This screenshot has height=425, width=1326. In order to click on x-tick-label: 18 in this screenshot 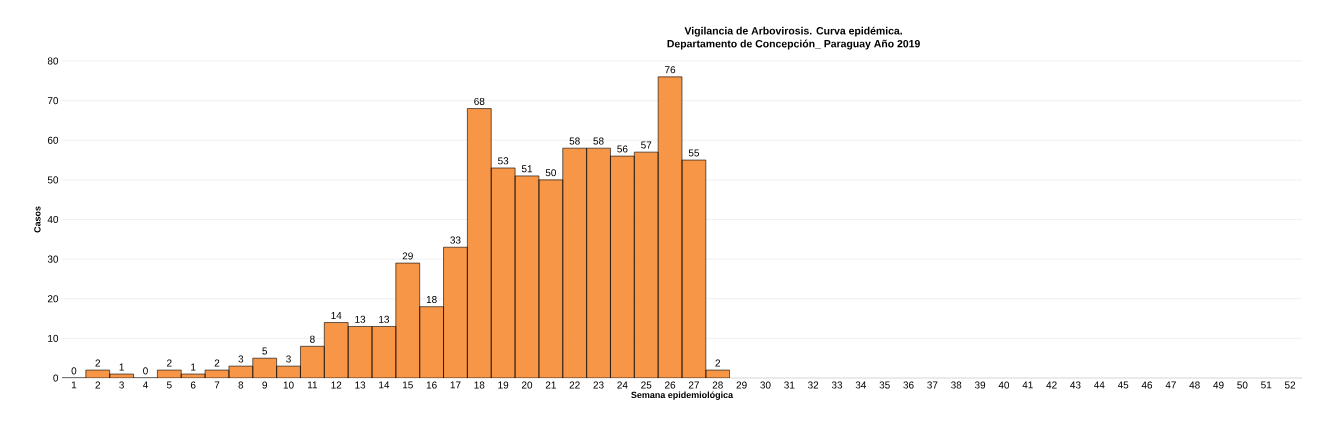, I will do `click(479, 385)`.